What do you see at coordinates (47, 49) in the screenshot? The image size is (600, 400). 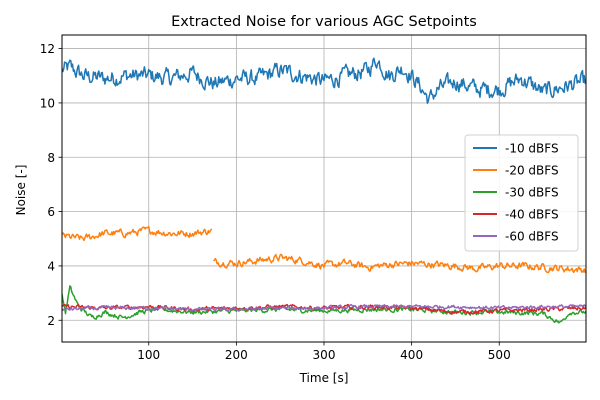 I see `y-tick-label: 12` at bounding box center [47, 49].